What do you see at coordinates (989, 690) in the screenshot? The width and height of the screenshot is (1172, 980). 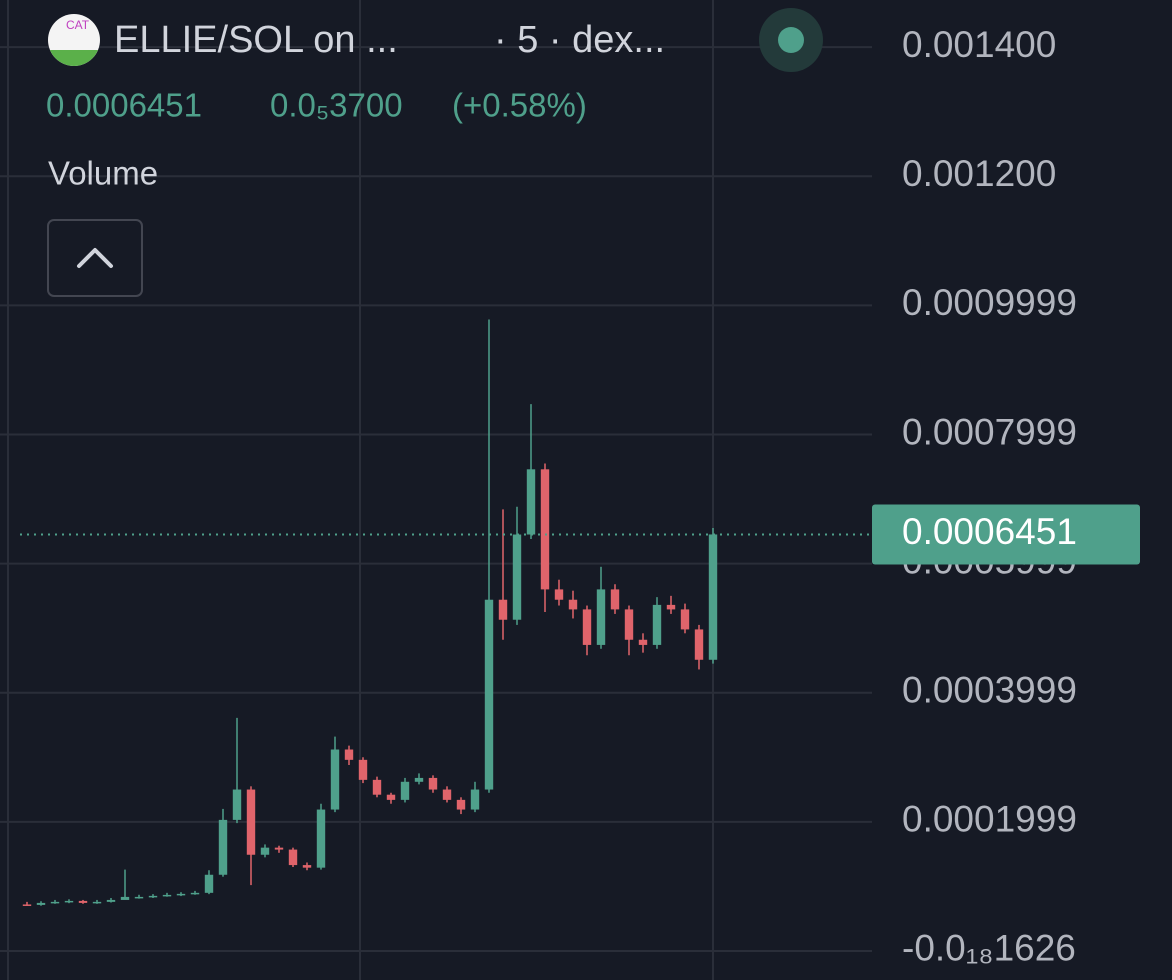 I see `y-tick-label: 0.0003999` at bounding box center [989, 690].